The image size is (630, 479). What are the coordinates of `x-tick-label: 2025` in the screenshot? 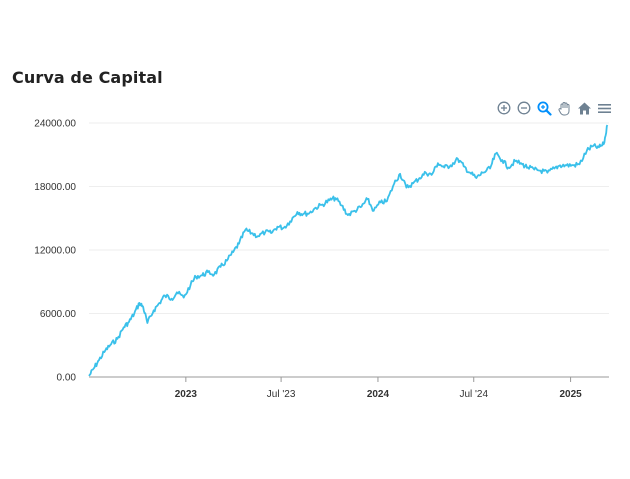 It's located at (570, 394).